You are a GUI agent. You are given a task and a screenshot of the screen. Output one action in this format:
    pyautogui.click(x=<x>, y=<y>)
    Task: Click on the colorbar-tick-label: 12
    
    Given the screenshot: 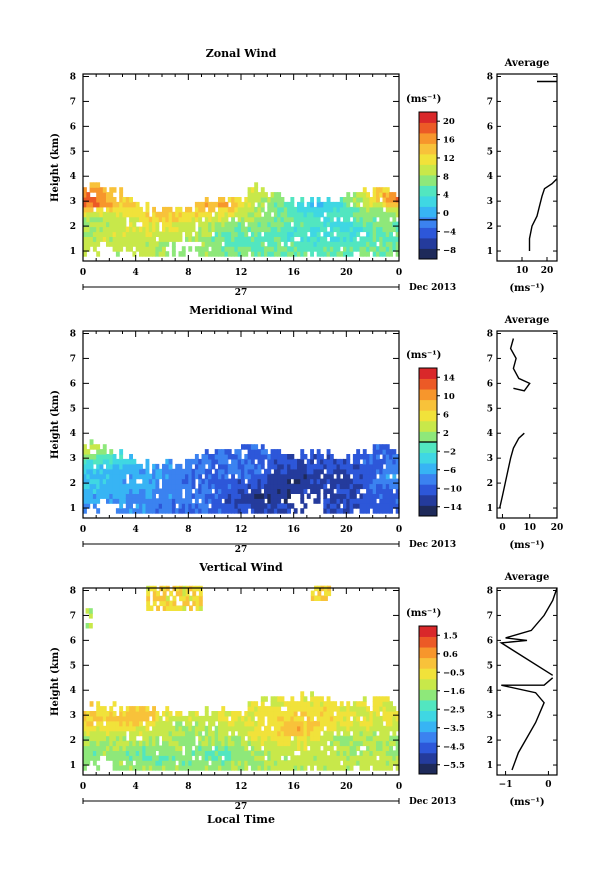 What is the action you would take?
    pyautogui.click(x=449, y=159)
    